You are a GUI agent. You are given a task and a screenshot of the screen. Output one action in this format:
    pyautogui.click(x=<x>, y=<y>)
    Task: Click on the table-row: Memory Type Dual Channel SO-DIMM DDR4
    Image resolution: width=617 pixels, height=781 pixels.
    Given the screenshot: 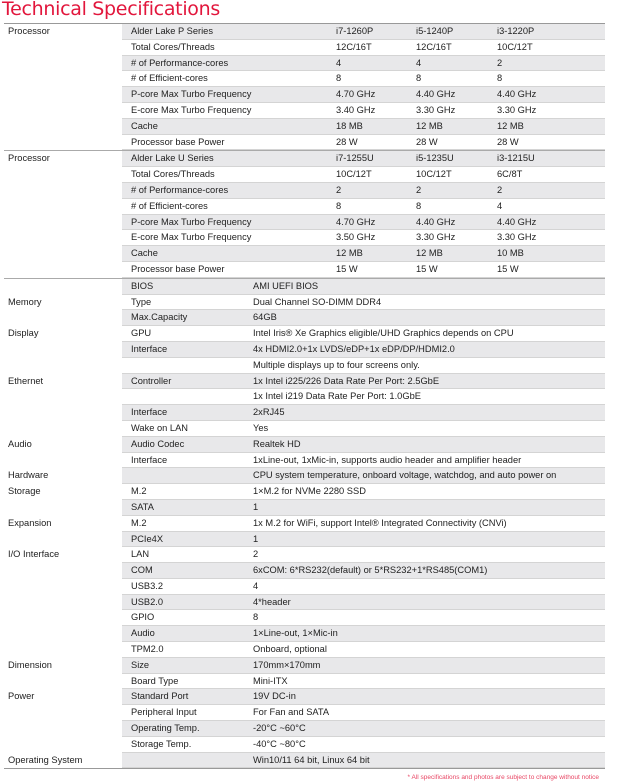 What is the action you would take?
    pyautogui.click(x=304, y=303)
    